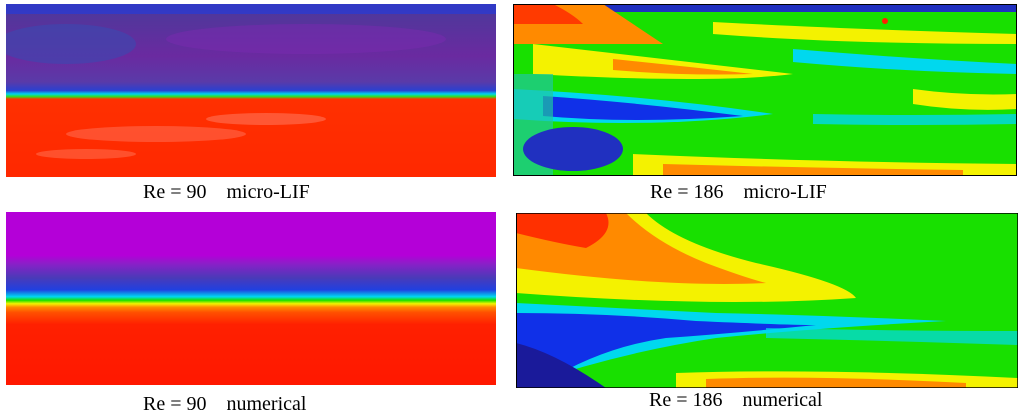  What do you see at coordinates (738, 192) in the screenshot?
I see `caption-re186-micro-lif: Re = 186 micro-LIF` at bounding box center [738, 192].